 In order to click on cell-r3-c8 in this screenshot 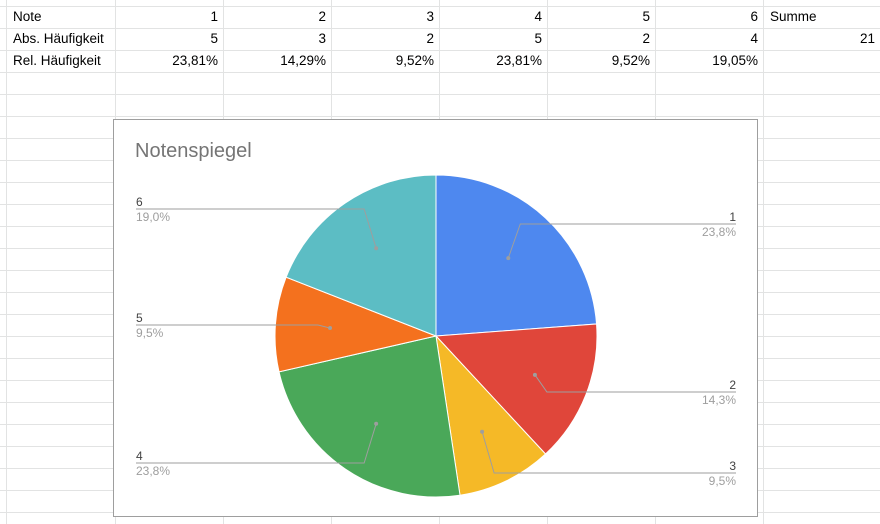, I will do `click(821, 61)`.